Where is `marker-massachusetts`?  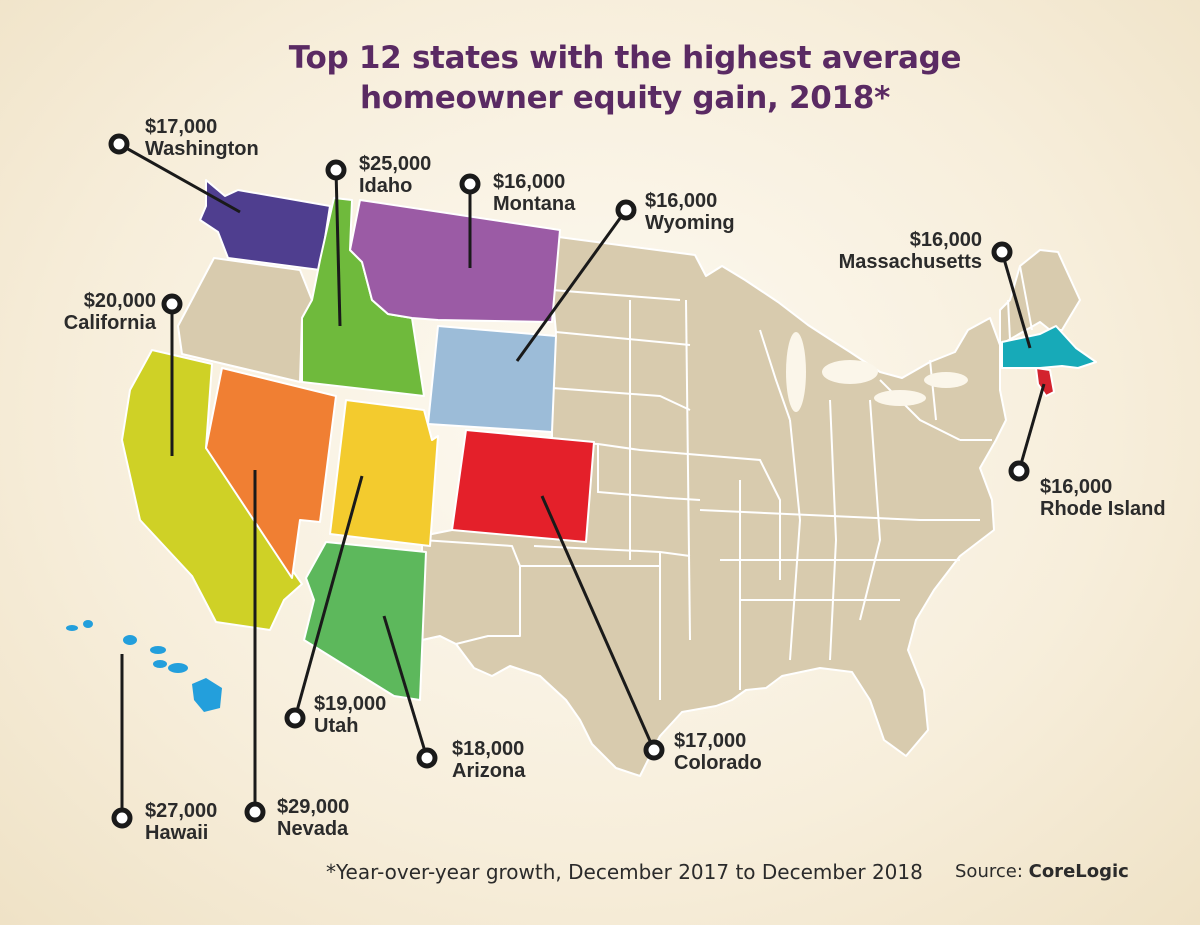 marker-massachusetts is located at coordinates (1002, 252).